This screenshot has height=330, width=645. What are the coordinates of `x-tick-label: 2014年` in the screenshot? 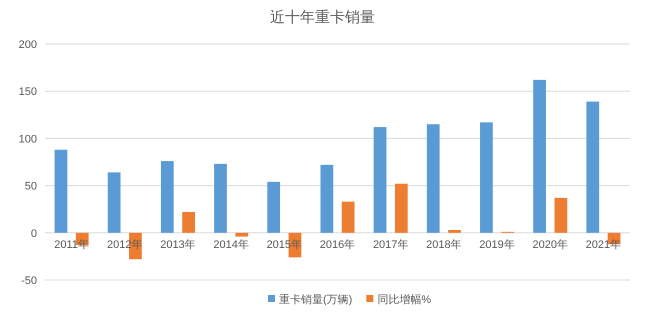 It's located at (231, 244).